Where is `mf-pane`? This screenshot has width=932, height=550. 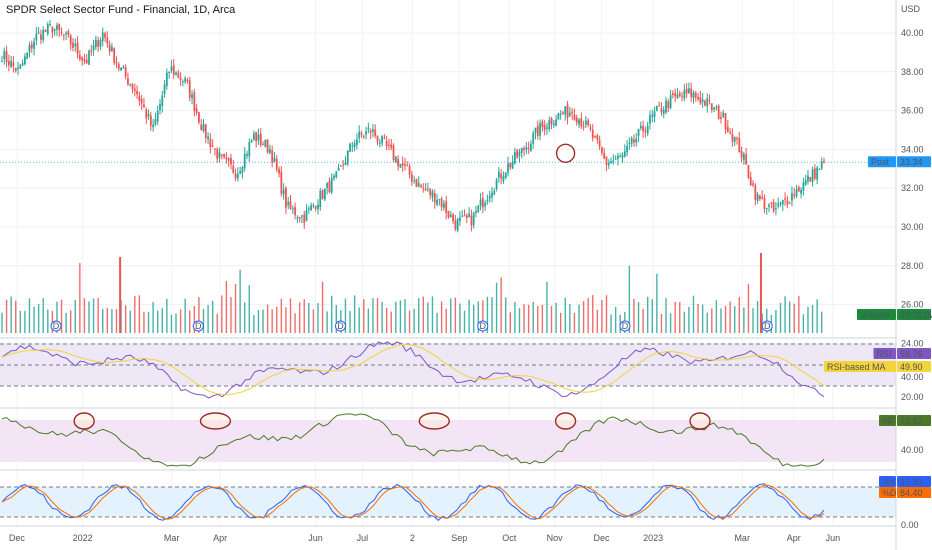
mf-pane is located at coordinates (413, 440).